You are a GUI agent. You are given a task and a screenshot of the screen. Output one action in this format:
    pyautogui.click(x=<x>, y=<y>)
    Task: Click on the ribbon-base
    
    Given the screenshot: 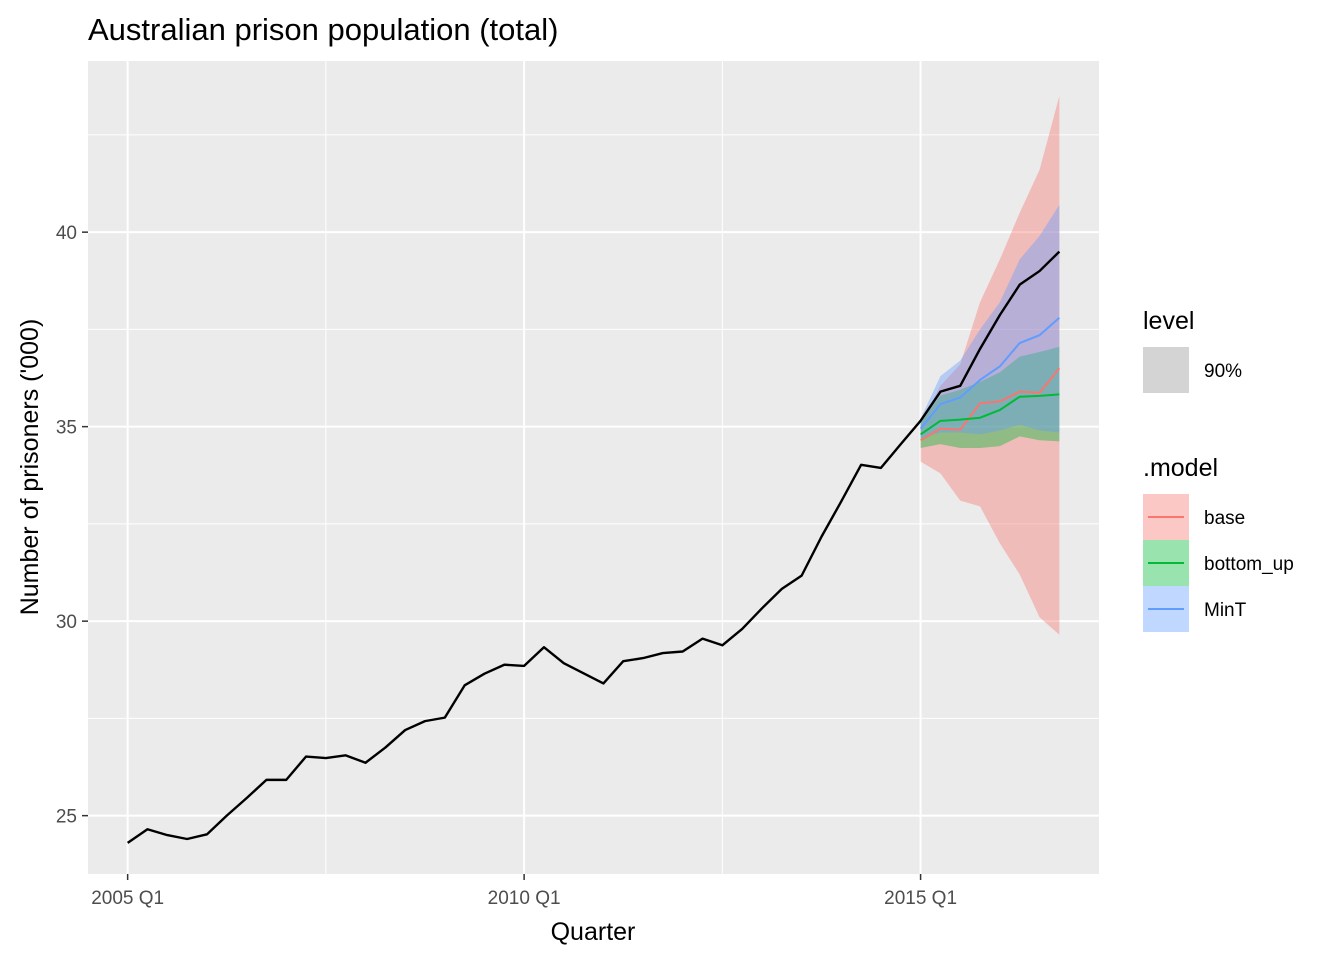 What is the action you would take?
    pyautogui.click(x=990, y=365)
    